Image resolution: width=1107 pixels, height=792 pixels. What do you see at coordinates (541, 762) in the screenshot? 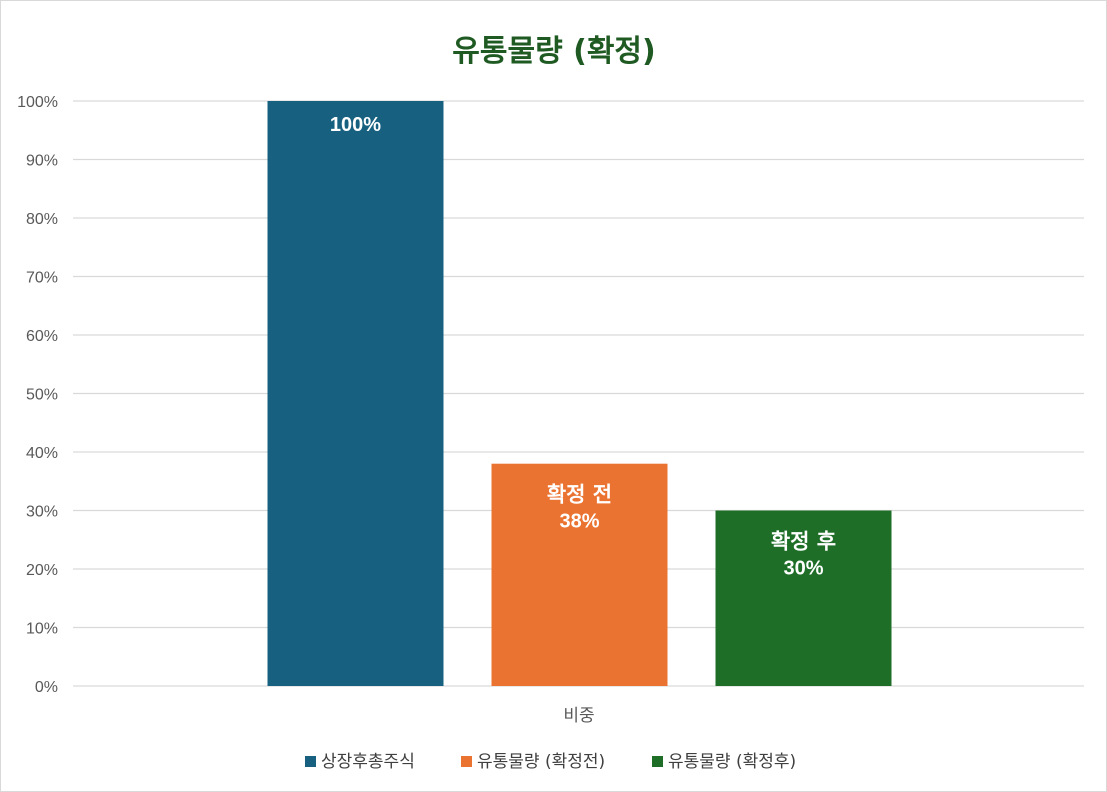
I see `legend-label: 유통물량 (확정전)` at bounding box center [541, 762].